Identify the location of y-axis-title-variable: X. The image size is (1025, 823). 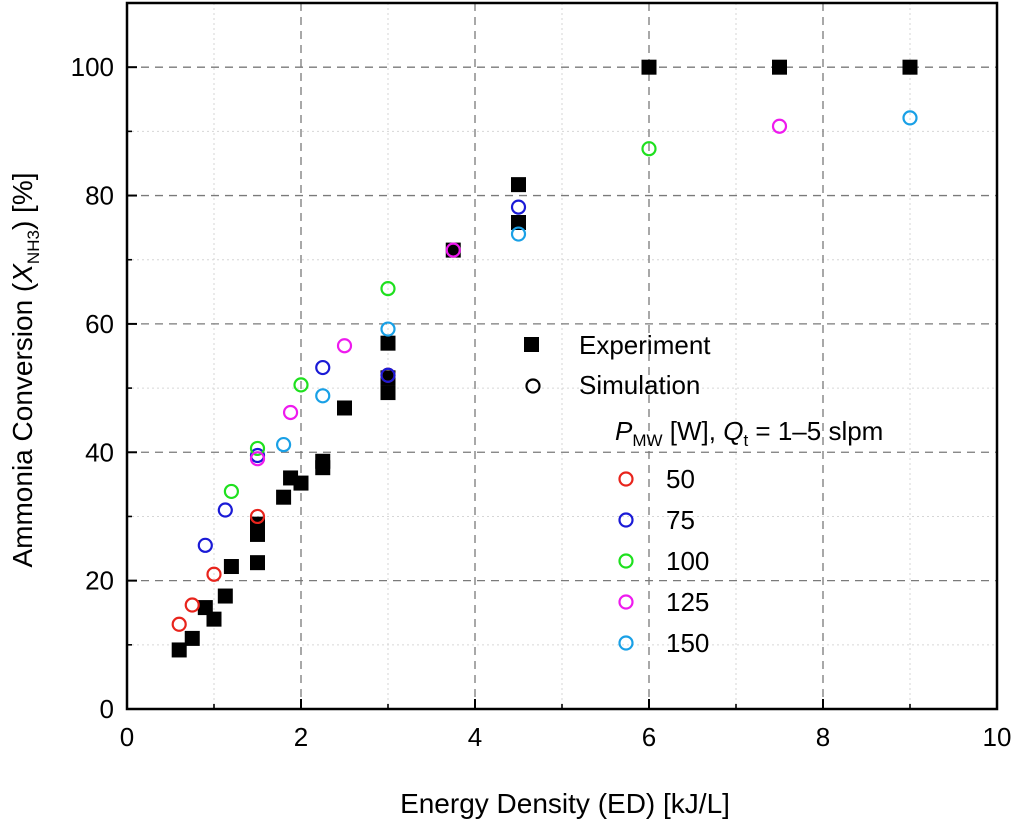
(22, 273).